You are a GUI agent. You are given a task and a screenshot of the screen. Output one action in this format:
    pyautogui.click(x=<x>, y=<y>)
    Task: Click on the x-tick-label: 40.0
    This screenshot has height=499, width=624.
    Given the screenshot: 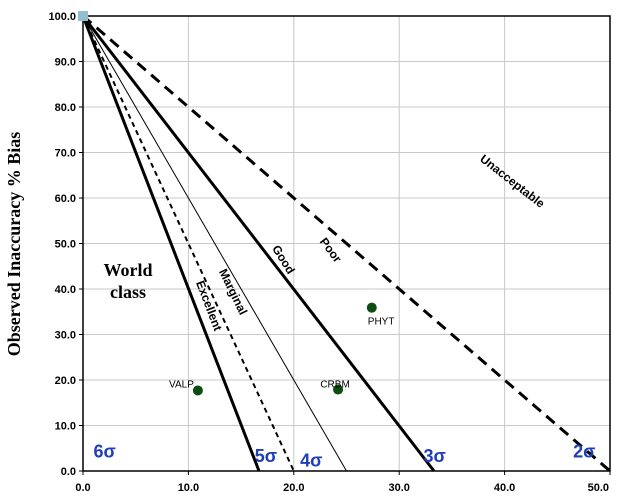 What is the action you would take?
    pyautogui.click(x=504, y=488)
    